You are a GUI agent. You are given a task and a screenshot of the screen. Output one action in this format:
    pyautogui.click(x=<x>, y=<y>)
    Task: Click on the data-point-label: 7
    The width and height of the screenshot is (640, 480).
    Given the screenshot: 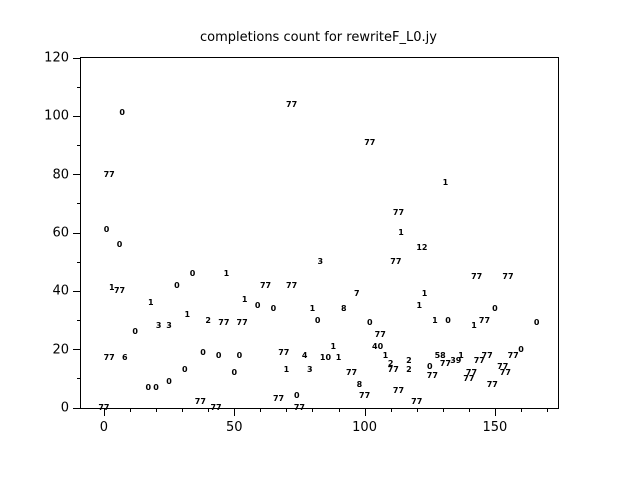 What is the action you would take?
    pyautogui.click(x=356, y=294)
    